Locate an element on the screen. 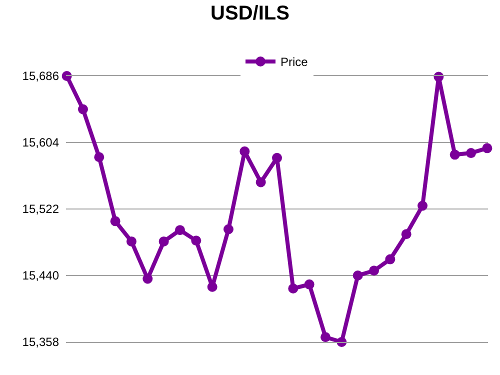 The width and height of the screenshot is (500, 375). y-tick-label: 15,604 is located at coordinates (41, 143).